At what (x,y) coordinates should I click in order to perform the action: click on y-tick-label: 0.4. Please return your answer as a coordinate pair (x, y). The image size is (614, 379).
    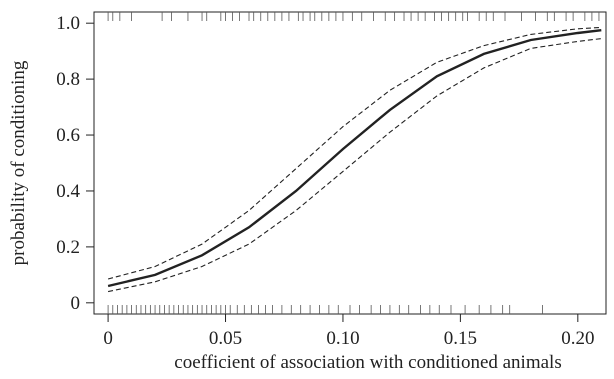
    Looking at the image, I should click on (68, 191).